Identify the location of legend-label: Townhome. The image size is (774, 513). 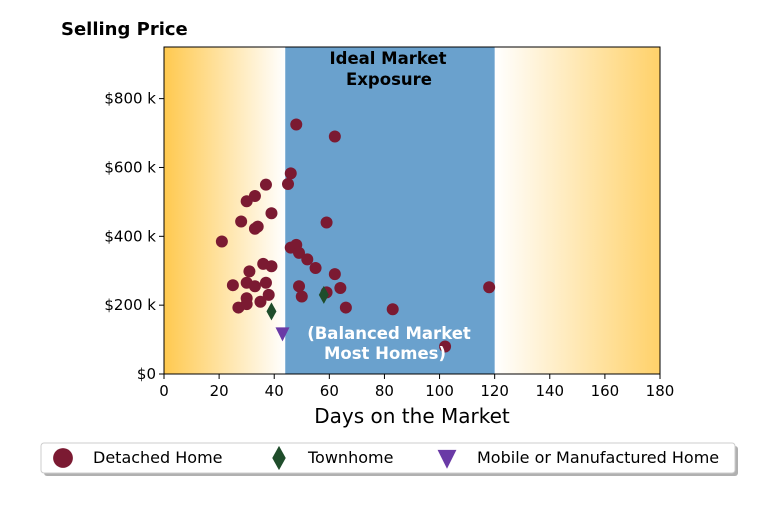
(350, 457).